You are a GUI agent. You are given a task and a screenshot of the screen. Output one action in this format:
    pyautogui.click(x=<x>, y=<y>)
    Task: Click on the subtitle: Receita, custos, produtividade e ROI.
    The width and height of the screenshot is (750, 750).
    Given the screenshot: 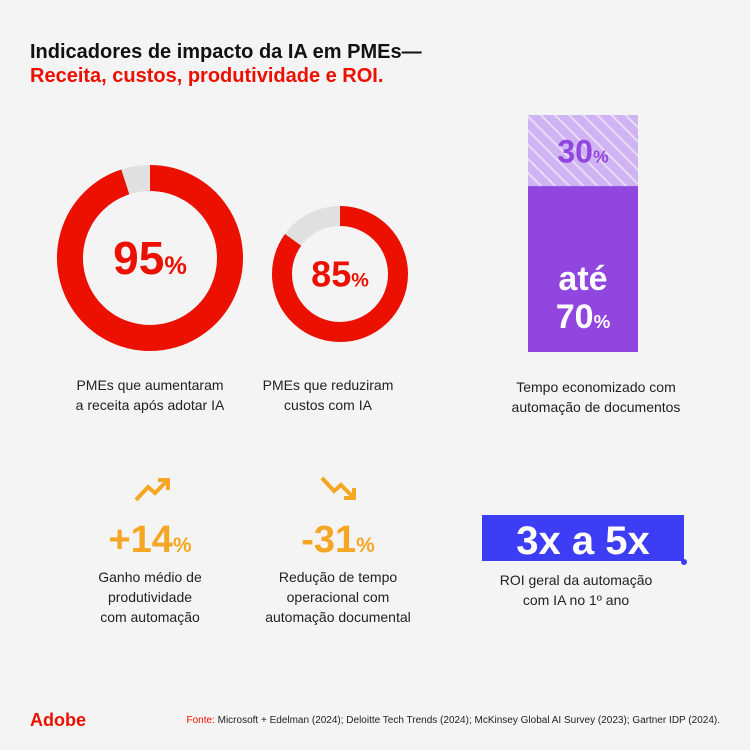 What is the action you would take?
    pyautogui.click(x=206, y=76)
    